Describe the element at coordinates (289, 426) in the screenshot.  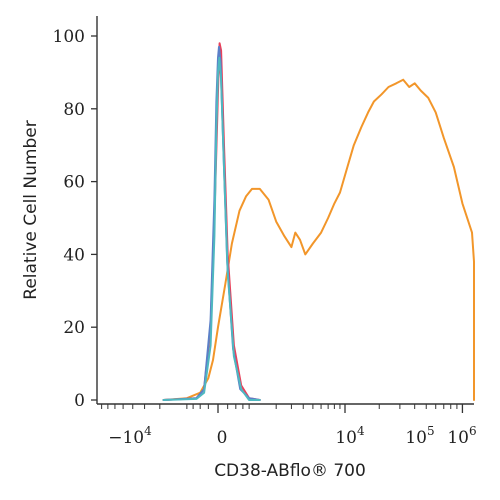
I see `x-axis-ticks: −104 0 10⁴ 10⁵ 10⁶` at that location.